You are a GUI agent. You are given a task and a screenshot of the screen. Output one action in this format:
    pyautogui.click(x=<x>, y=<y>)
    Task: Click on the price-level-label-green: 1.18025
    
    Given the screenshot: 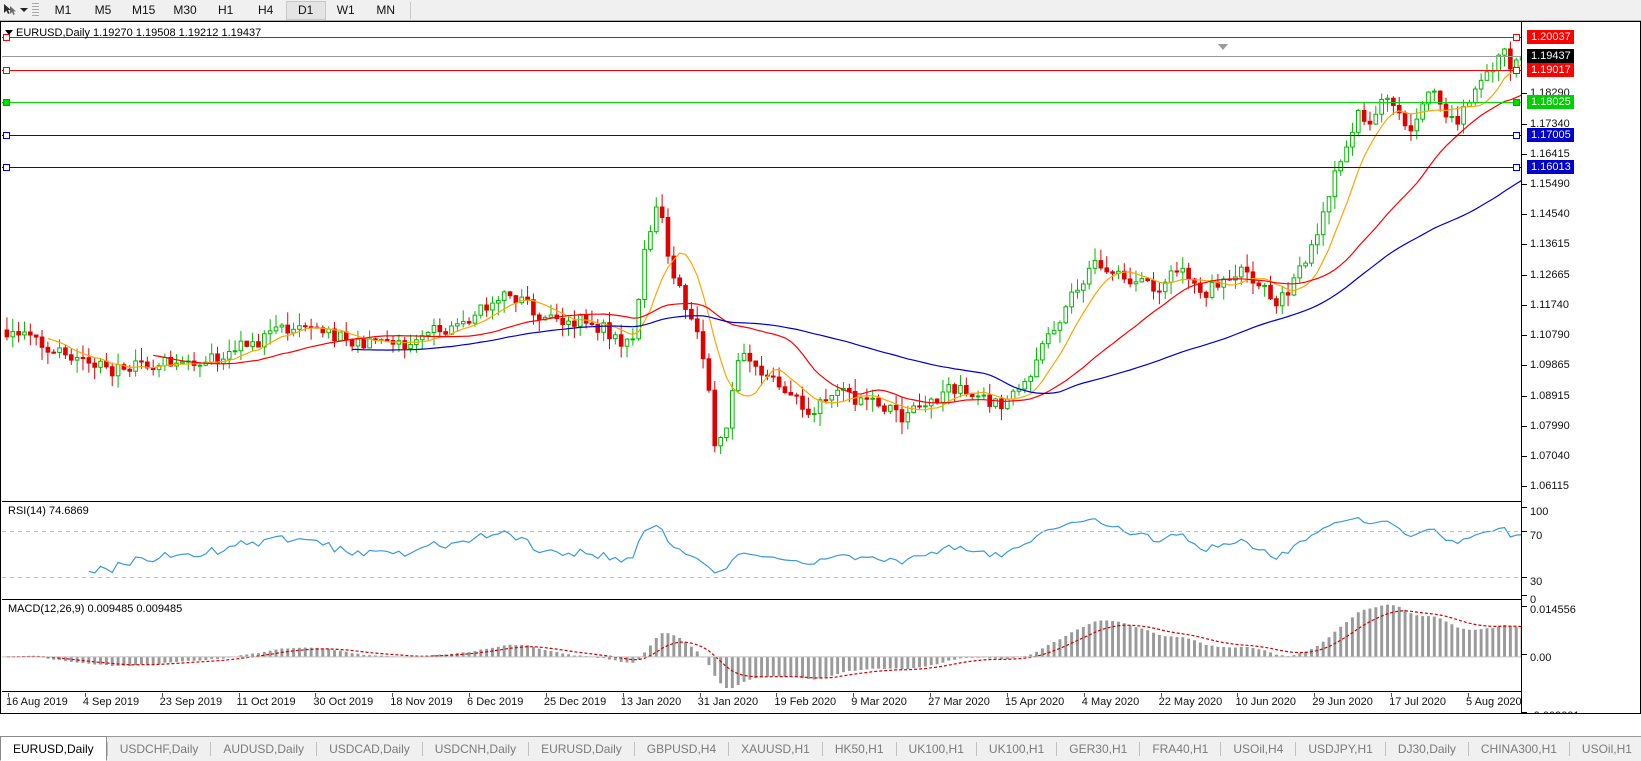 What is the action you would take?
    pyautogui.click(x=1550, y=101)
    